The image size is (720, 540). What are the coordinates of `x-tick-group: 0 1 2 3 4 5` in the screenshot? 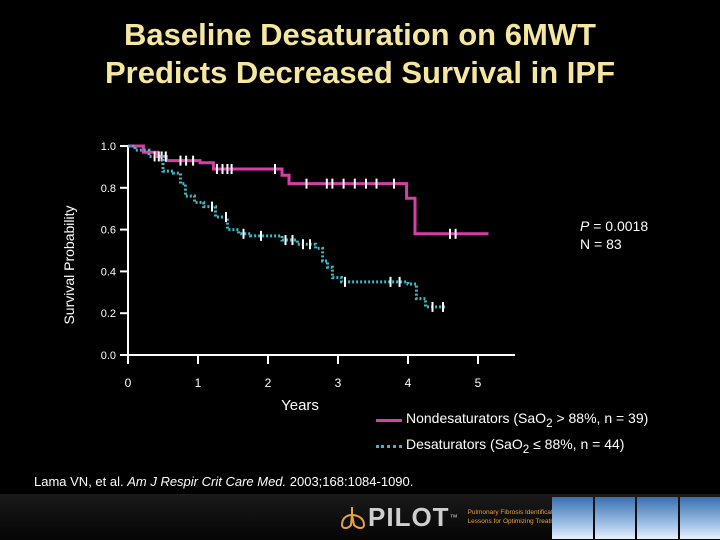 It's located at (303, 372).